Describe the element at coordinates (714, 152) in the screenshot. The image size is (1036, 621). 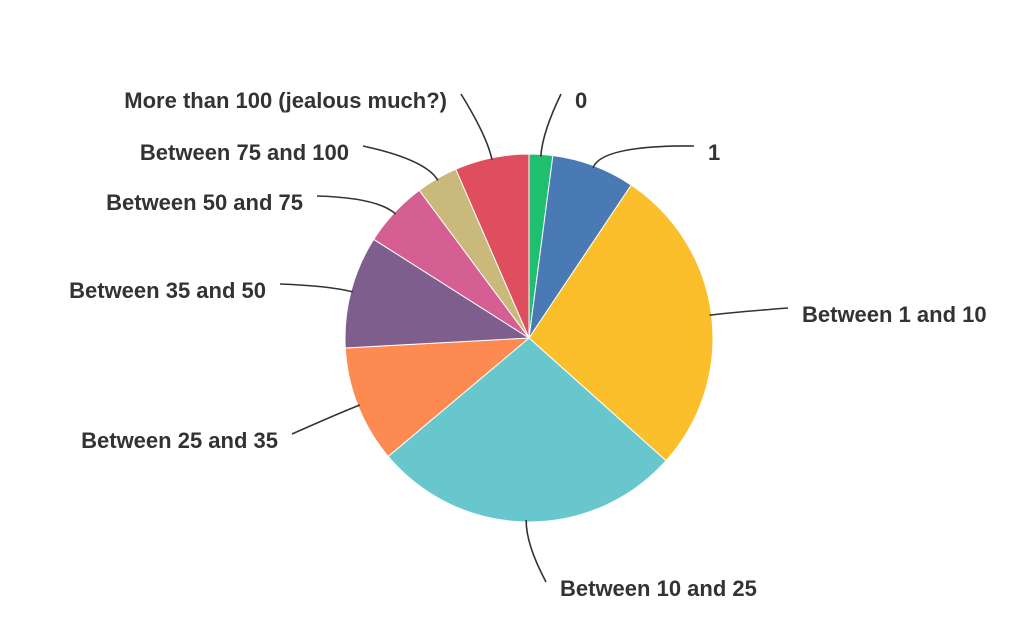
I see `slice-label-1: 1` at that location.